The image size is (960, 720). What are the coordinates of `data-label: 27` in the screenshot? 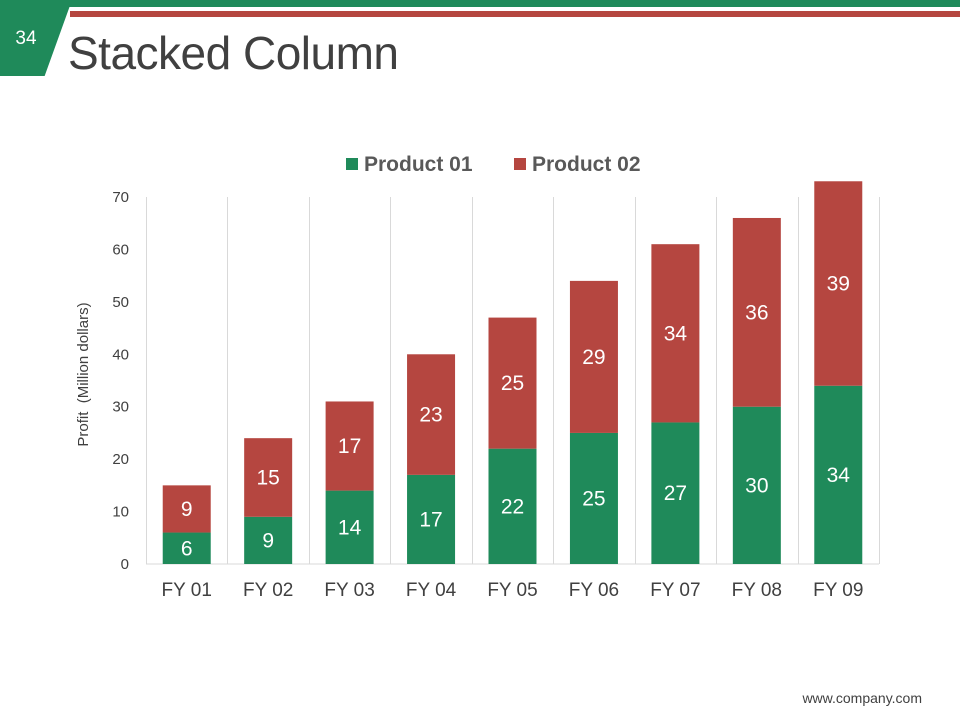 It's located at (675, 493).